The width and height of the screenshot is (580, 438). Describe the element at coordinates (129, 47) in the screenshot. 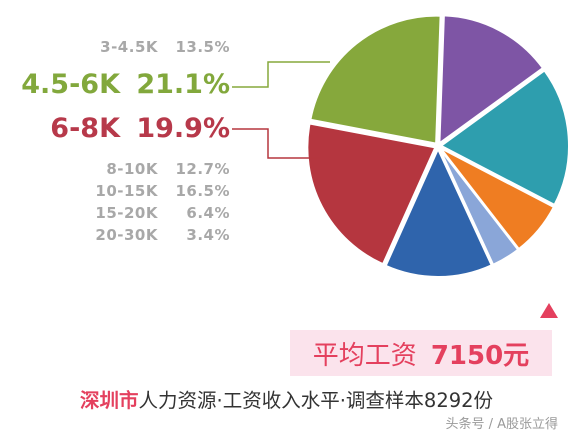

I see `legend-label: 3-4.5K` at that location.